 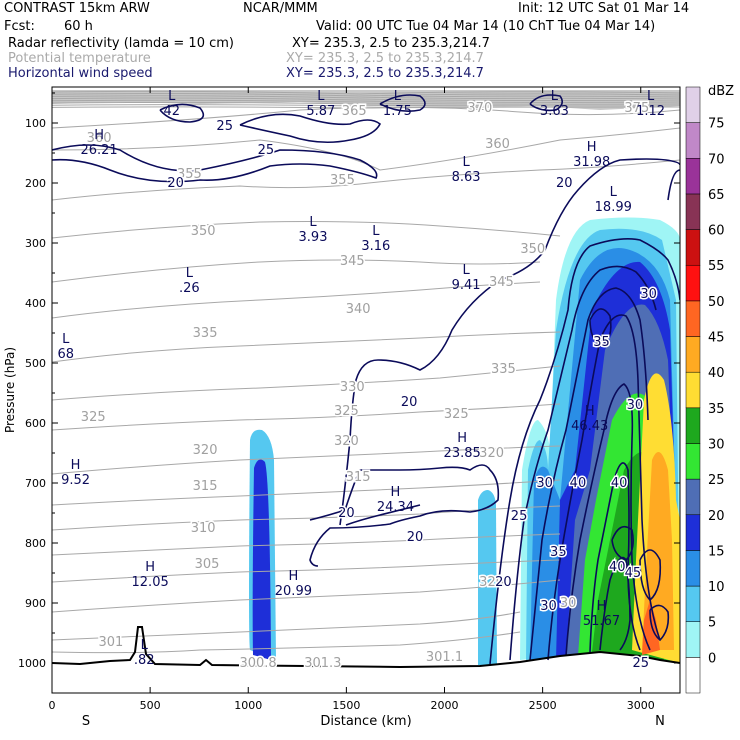 What do you see at coordinates (203, 528) in the screenshot?
I see `isentrope-label: 310` at bounding box center [203, 528].